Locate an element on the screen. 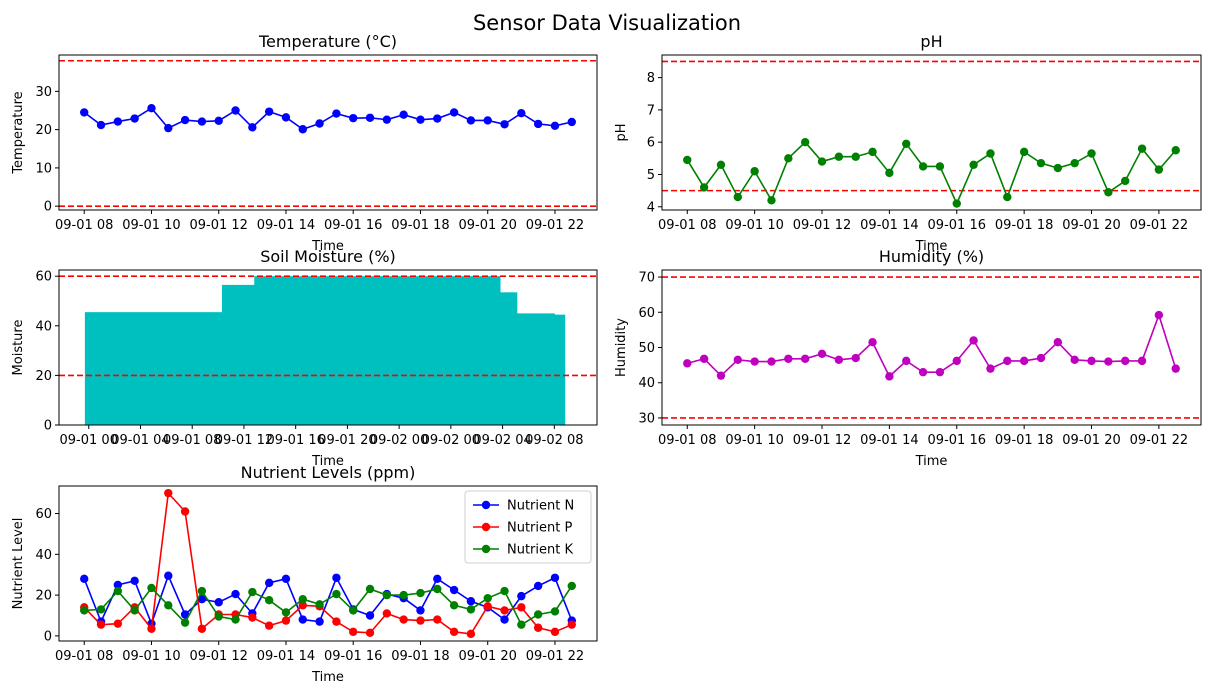 The width and height of the screenshot is (1214, 685). y-axis-label: Humidity is located at coordinates (621, 347).